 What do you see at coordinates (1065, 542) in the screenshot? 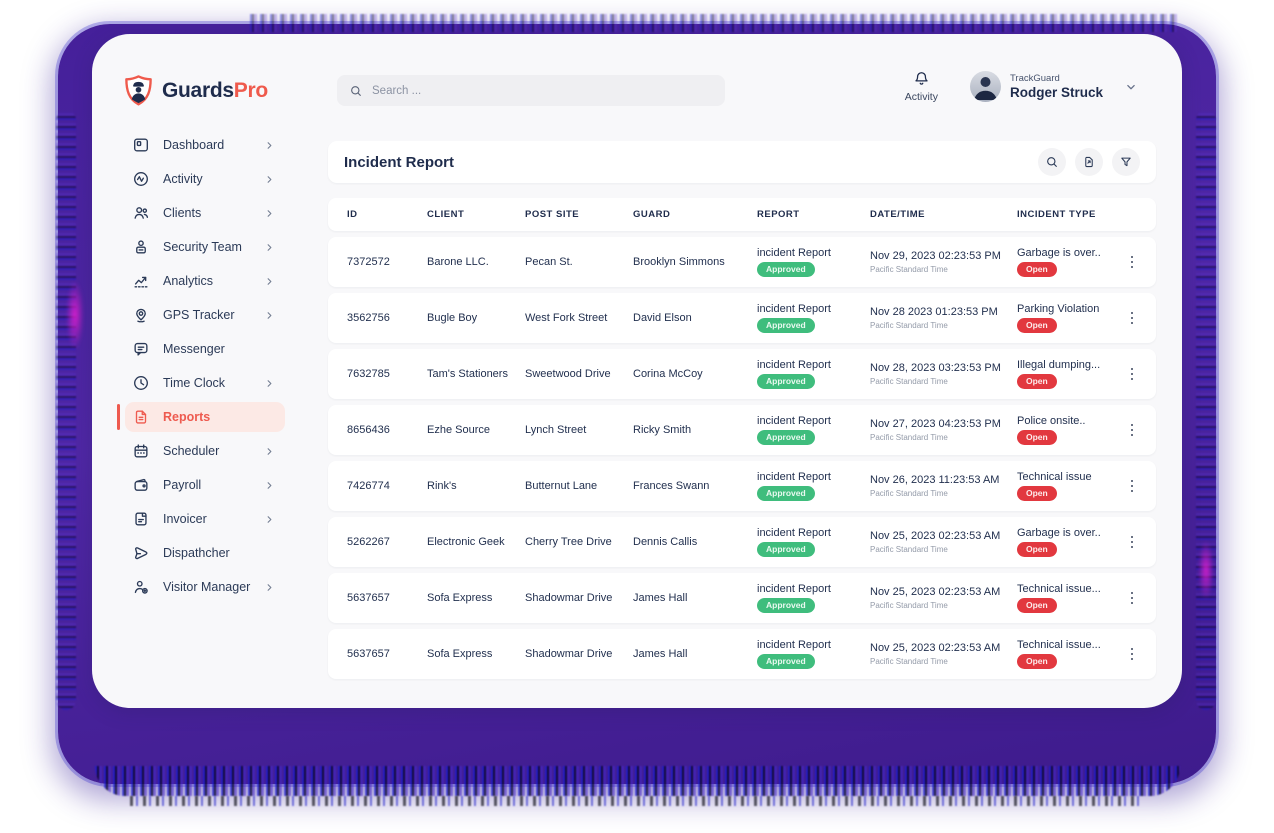
I see `cell-incident-type: Garbage is over.. Open` at bounding box center [1065, 542].